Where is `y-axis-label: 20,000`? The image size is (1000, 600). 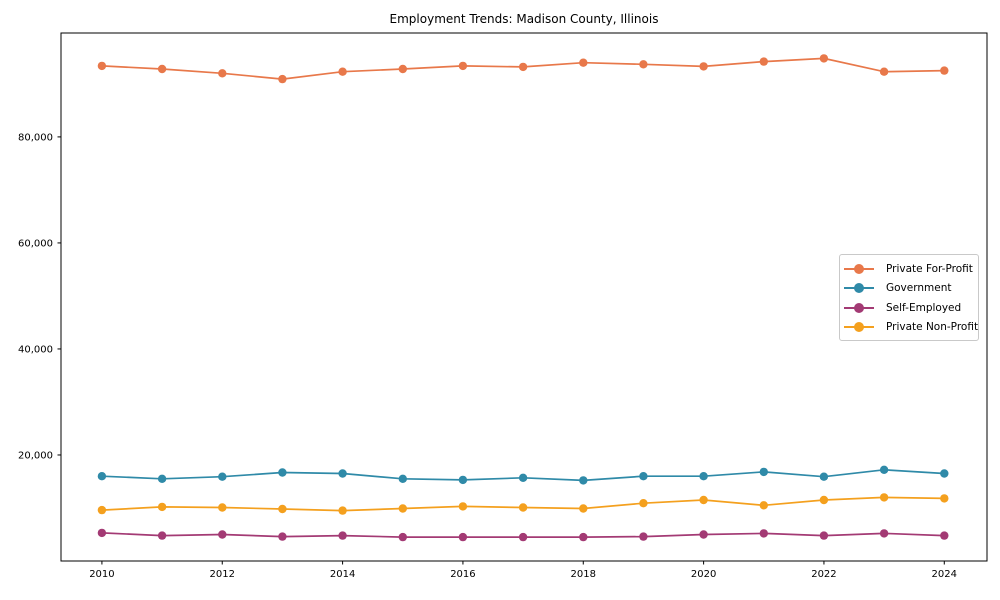 y-axis-label: 20,000 is located at coordinates (35, 455).